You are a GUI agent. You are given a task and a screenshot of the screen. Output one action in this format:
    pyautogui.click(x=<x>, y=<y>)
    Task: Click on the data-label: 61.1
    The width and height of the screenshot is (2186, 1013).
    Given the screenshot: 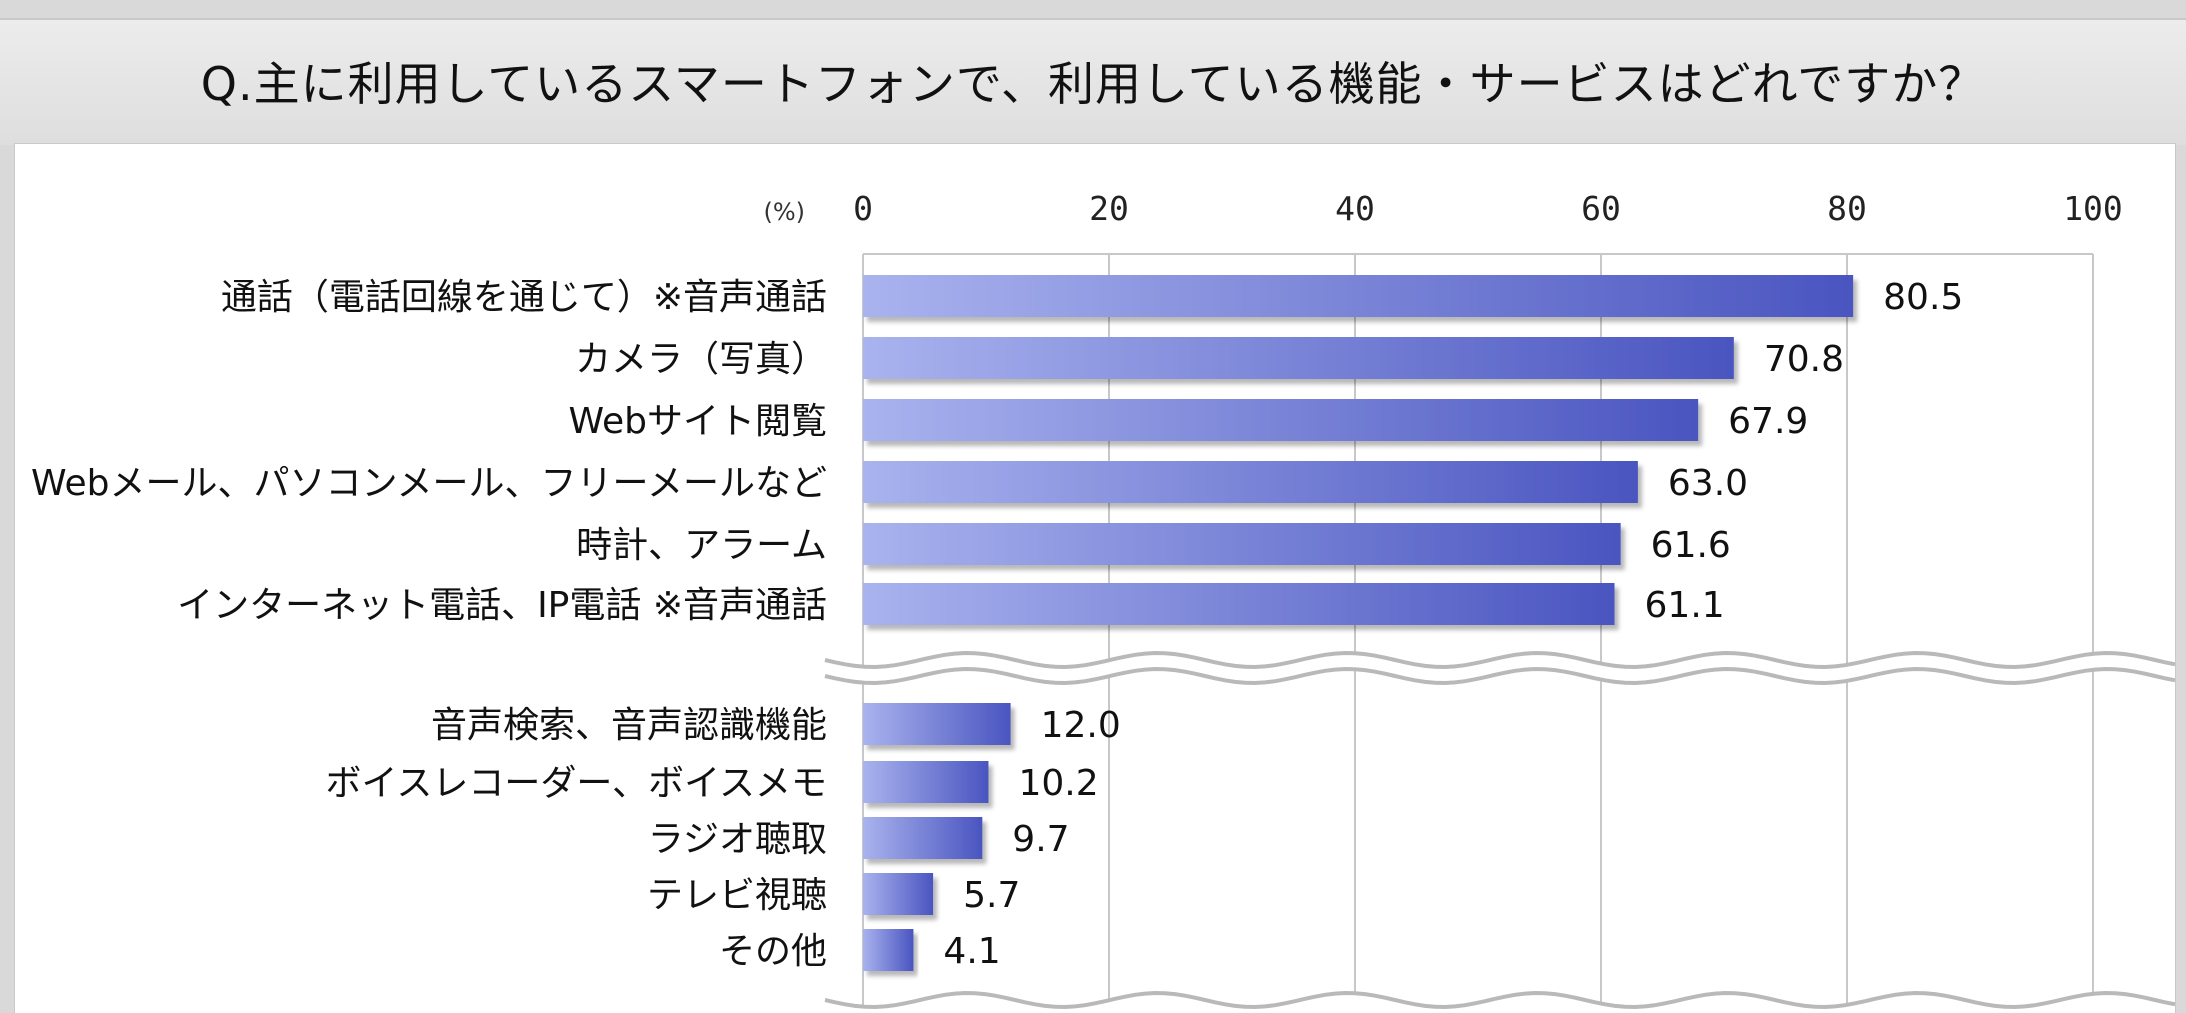 What is the action you would take?
    pyautogui.click(x=1685, y=605)
    